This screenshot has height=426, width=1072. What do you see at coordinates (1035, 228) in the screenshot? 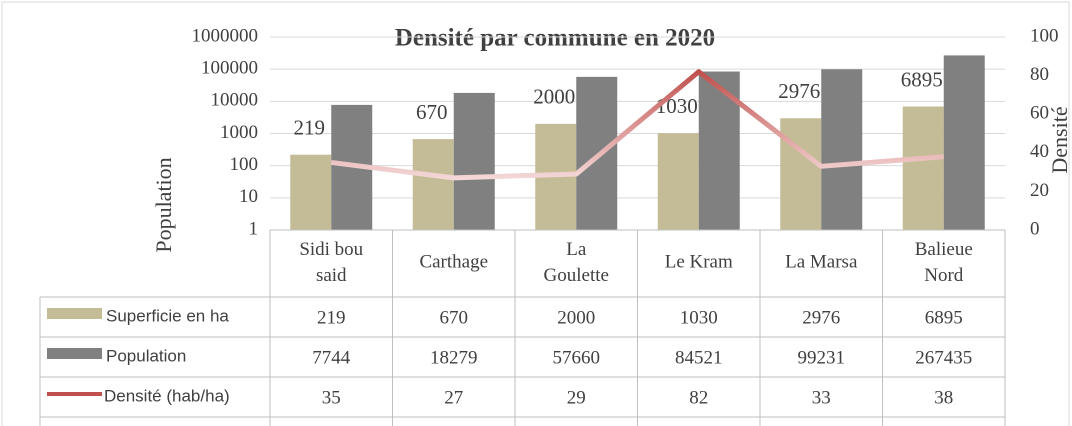
I see `y2-tick-label: 0` at bounding box center [1035, 228].